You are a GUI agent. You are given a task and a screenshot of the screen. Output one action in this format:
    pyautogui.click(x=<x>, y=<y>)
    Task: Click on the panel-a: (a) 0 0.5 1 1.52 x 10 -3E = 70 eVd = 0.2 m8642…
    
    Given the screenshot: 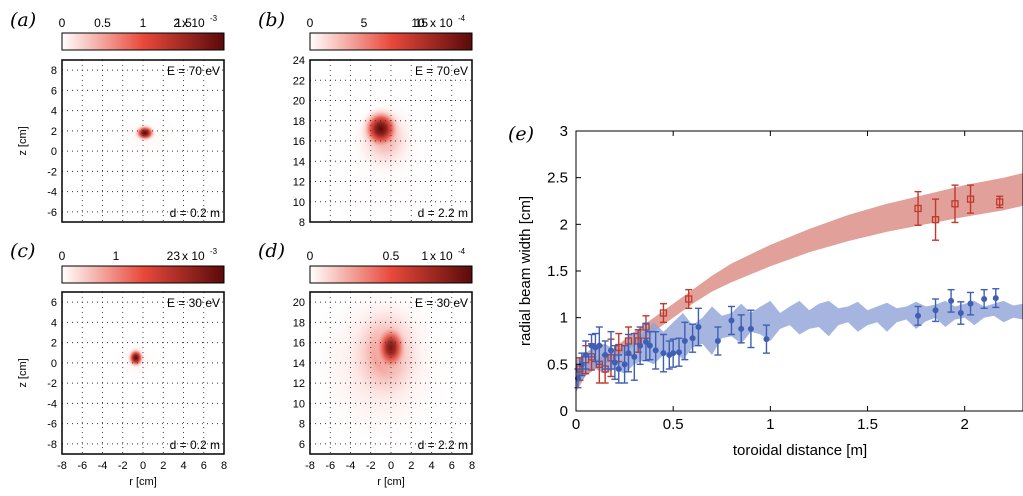 What is the action you would take?
    pyautogui.click(x=117, y=116)
    